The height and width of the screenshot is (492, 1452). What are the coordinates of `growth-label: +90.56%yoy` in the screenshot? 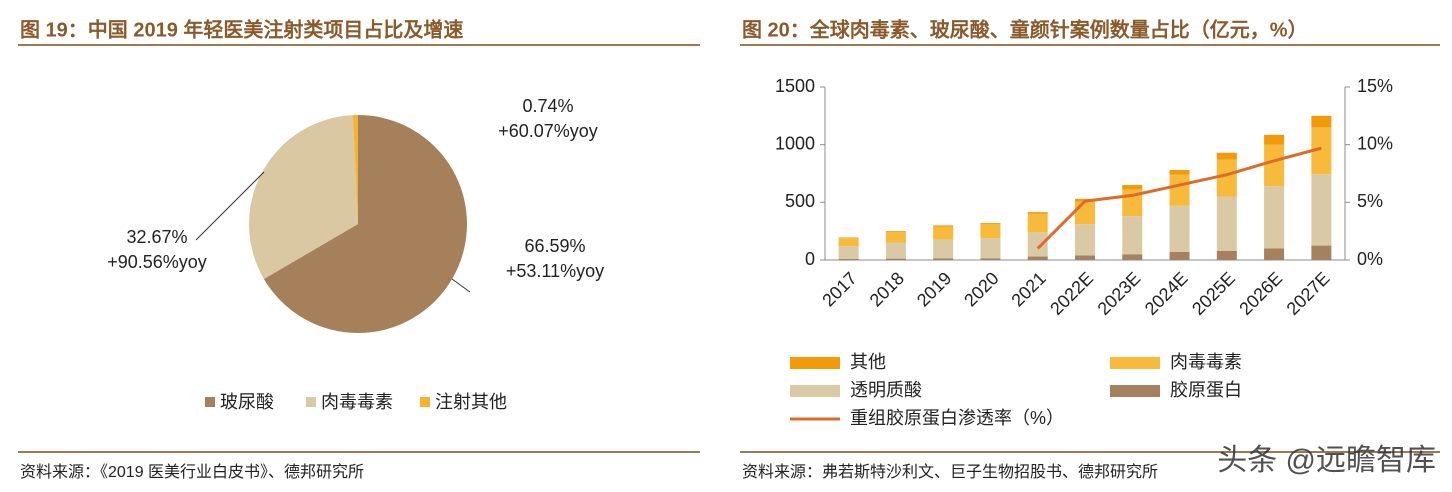 It's located at (157, 262).